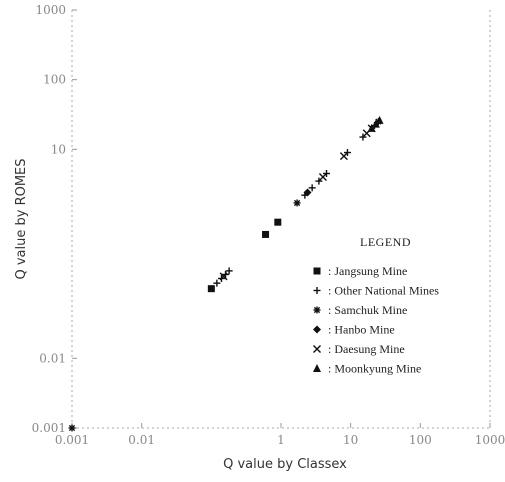 This screenshot has width=505, height=482. What do you see at coordinates (72, 440) in the screenshot?
I see `x-tick-label: 0.001` at bounding box center [72, 440].